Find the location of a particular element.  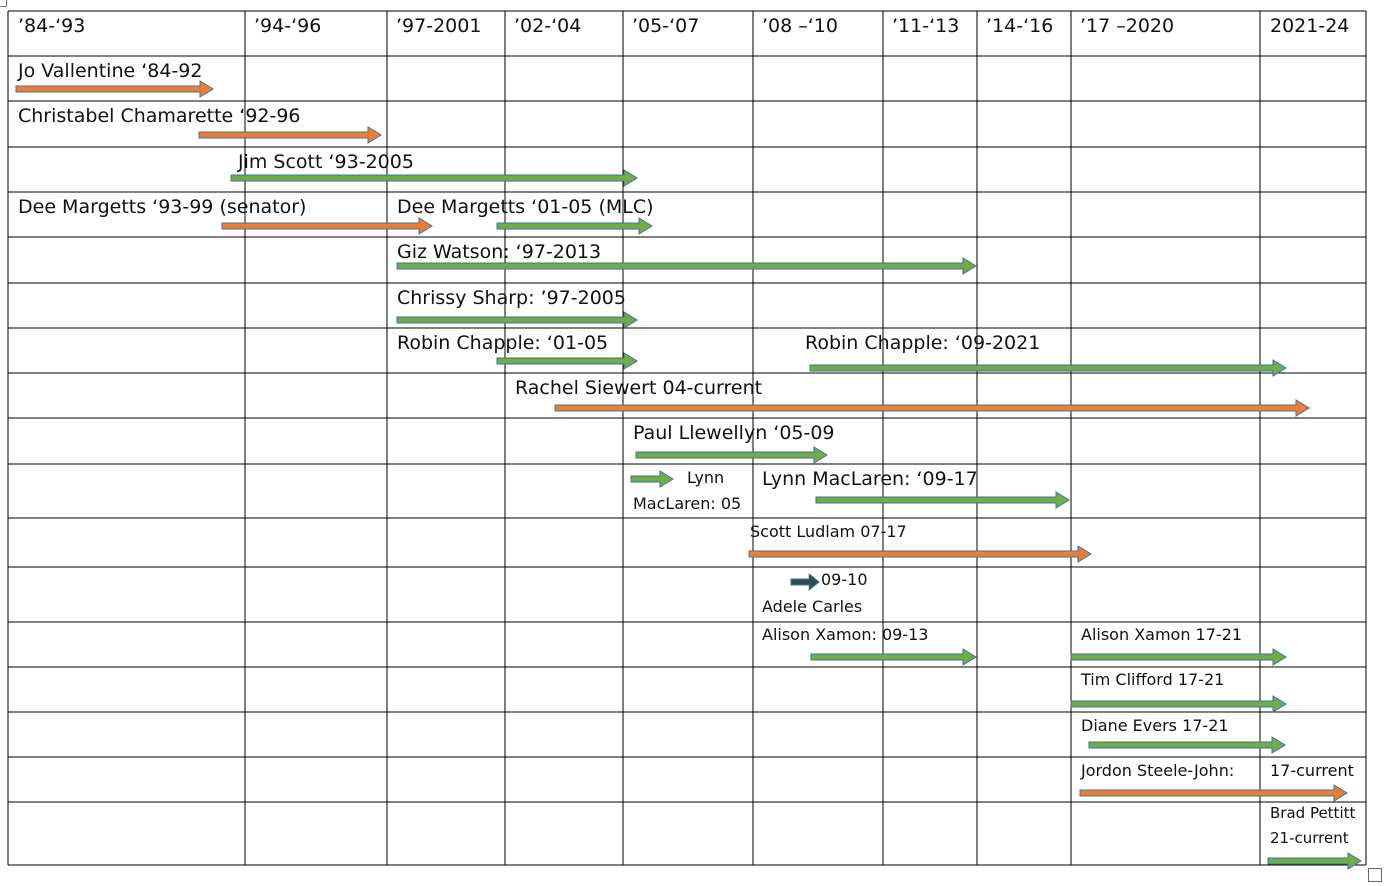

column-header: ’05-‘07 is located at coordinates (666, 26).